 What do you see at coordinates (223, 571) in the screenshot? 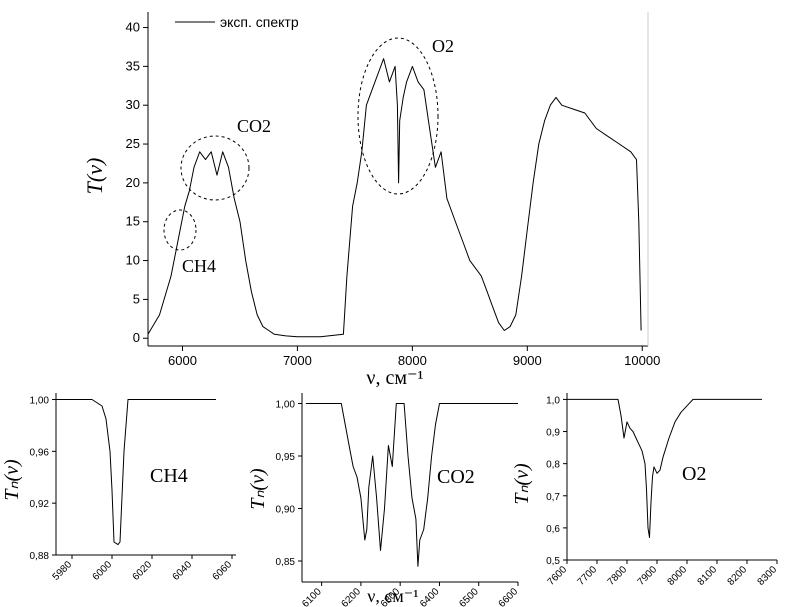
I see `x-tick-label: 6060` at bounding box center [223, 571].